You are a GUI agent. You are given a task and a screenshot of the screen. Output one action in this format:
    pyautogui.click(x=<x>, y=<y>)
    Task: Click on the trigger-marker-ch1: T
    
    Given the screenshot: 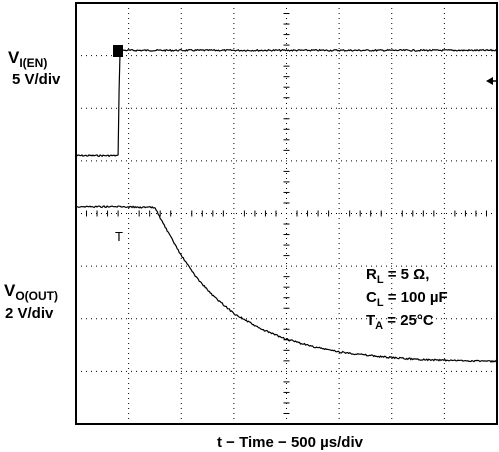 What is the action you would take?
    pyautogui.click(x=118, y=51)
    